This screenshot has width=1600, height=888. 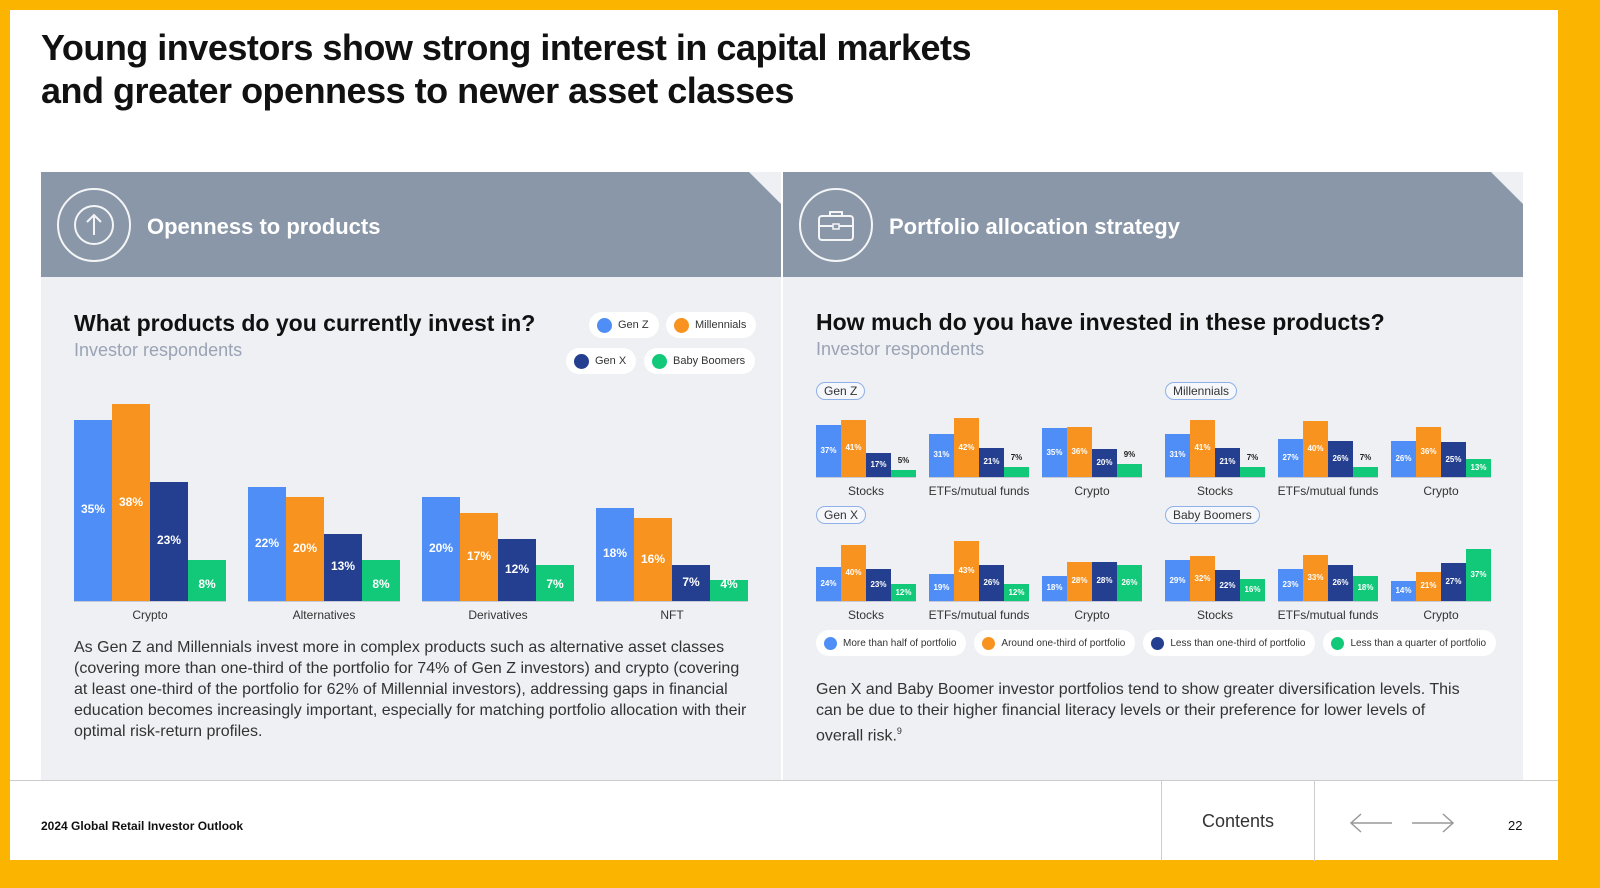 I want to click on bar: 25%, so click(x=1453, y=459).